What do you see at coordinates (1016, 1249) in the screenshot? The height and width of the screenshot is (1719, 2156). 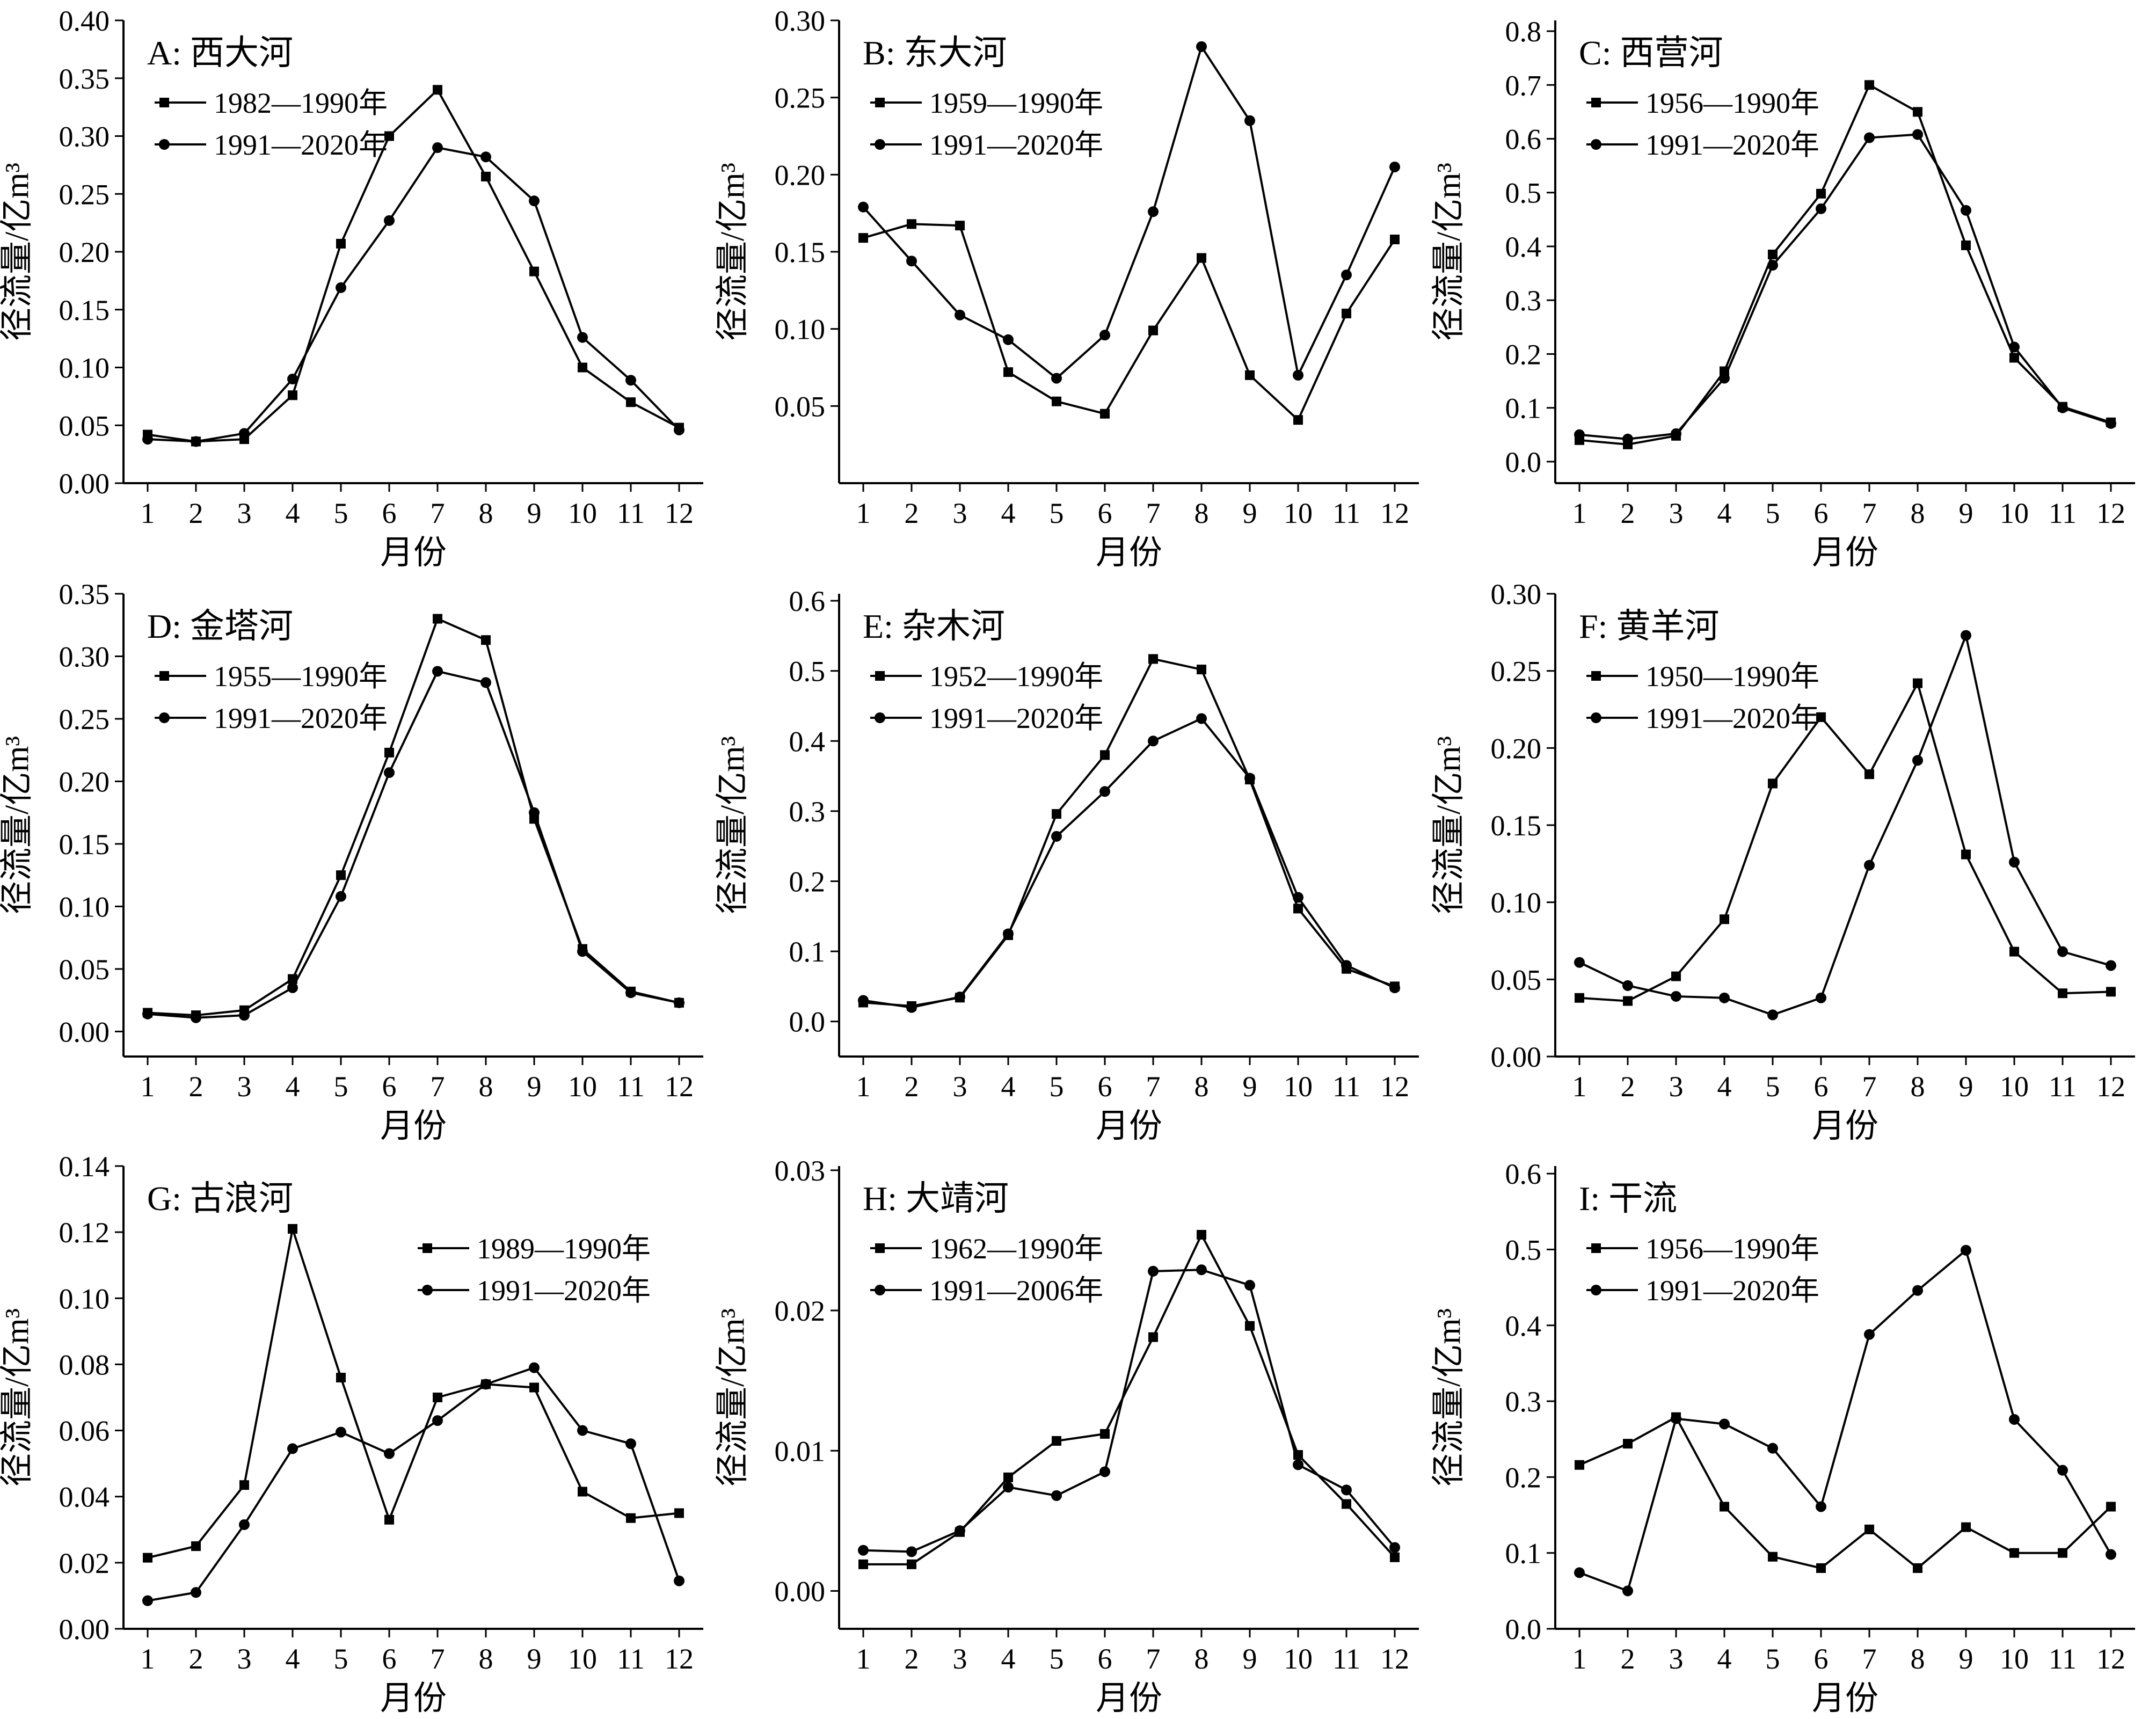 I see `legend-entry: 1962—1990年` at bounding box center [1016, 1249].